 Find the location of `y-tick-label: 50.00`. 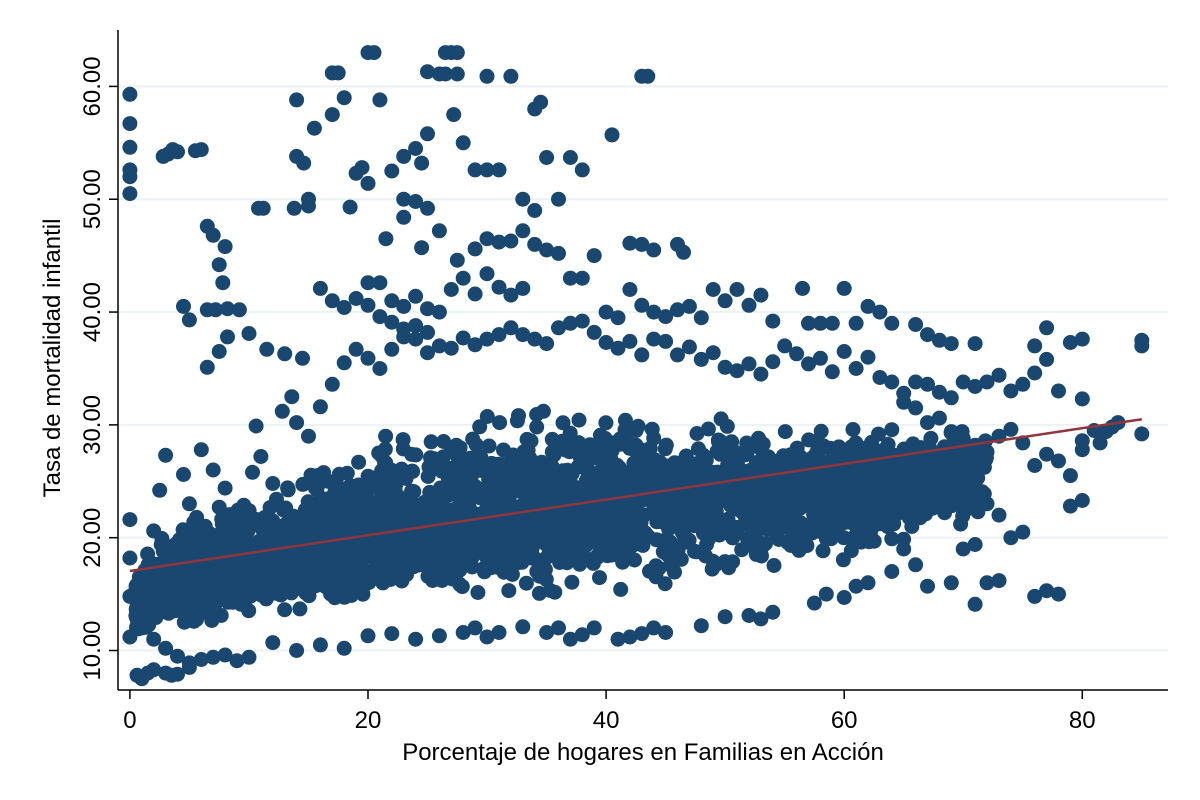

y-tick-label: 50.00 is located at coordinates (92, 199).